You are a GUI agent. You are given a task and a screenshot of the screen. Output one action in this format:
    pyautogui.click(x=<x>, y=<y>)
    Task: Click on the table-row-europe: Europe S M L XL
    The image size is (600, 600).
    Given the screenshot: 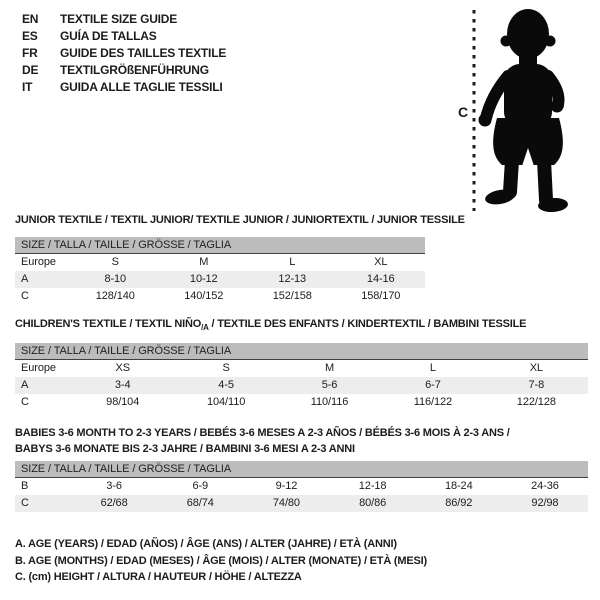 What is the action you would take?
    pyautogui.click(x=220, y=262)
    